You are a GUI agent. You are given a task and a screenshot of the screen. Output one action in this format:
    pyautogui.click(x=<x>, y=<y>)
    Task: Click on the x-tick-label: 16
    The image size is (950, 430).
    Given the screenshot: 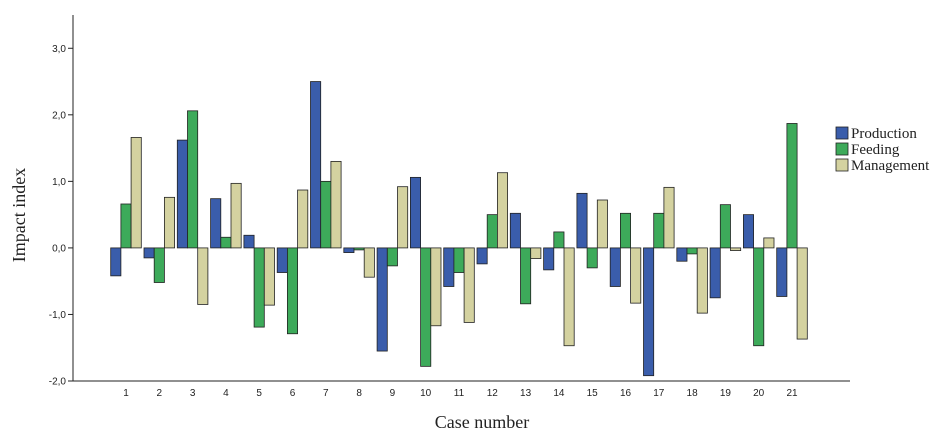 What is the action you would take?
    pyautogui.click(x=626, y=393)
    